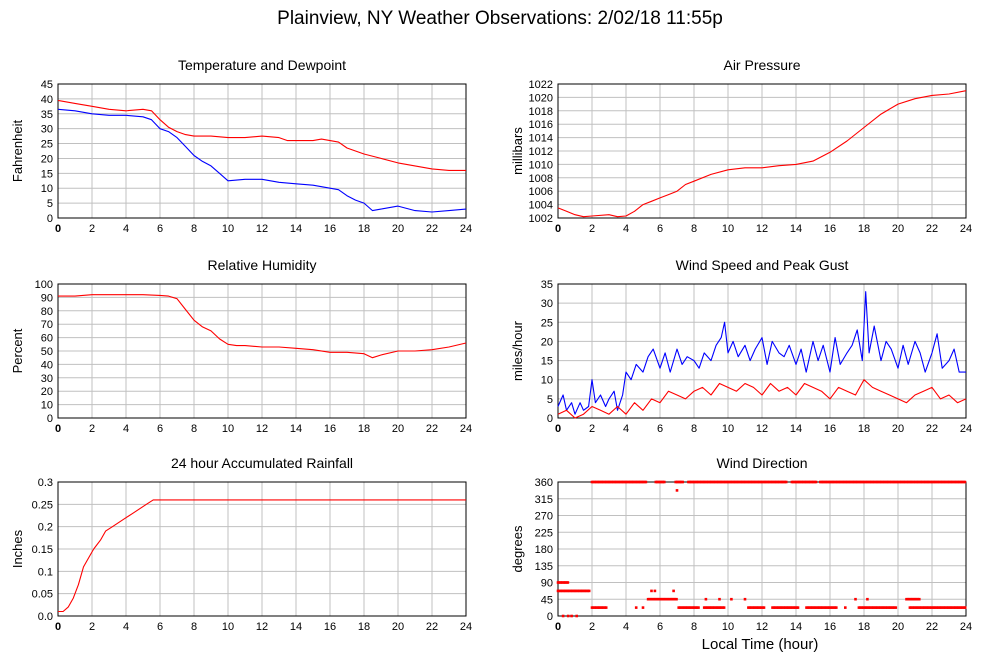 This screenshot has height=660, width=1000. I want to click on x-tick-label: 12, so click(262, 229).